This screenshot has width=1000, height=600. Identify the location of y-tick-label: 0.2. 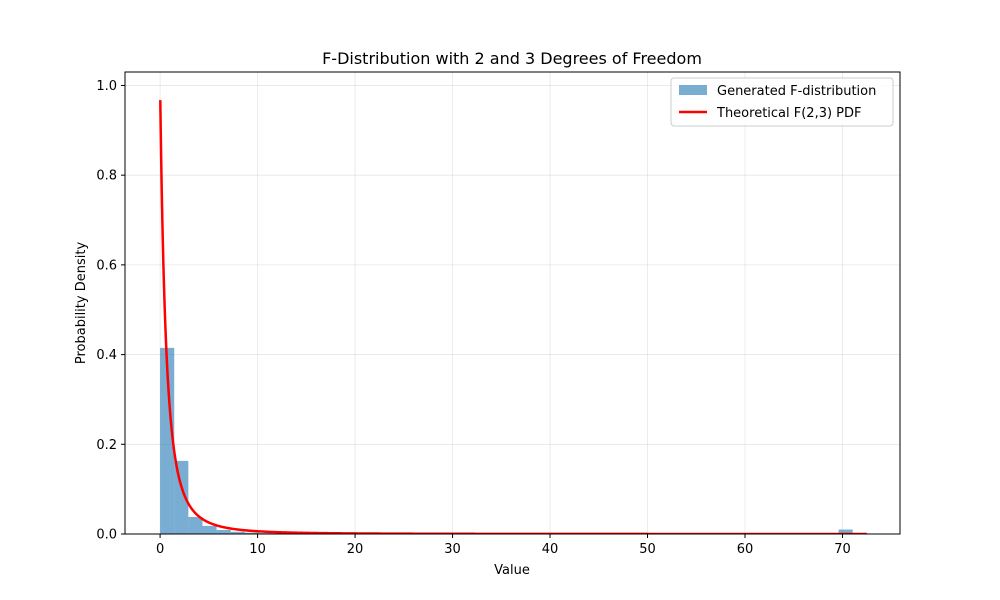
(106, 445).